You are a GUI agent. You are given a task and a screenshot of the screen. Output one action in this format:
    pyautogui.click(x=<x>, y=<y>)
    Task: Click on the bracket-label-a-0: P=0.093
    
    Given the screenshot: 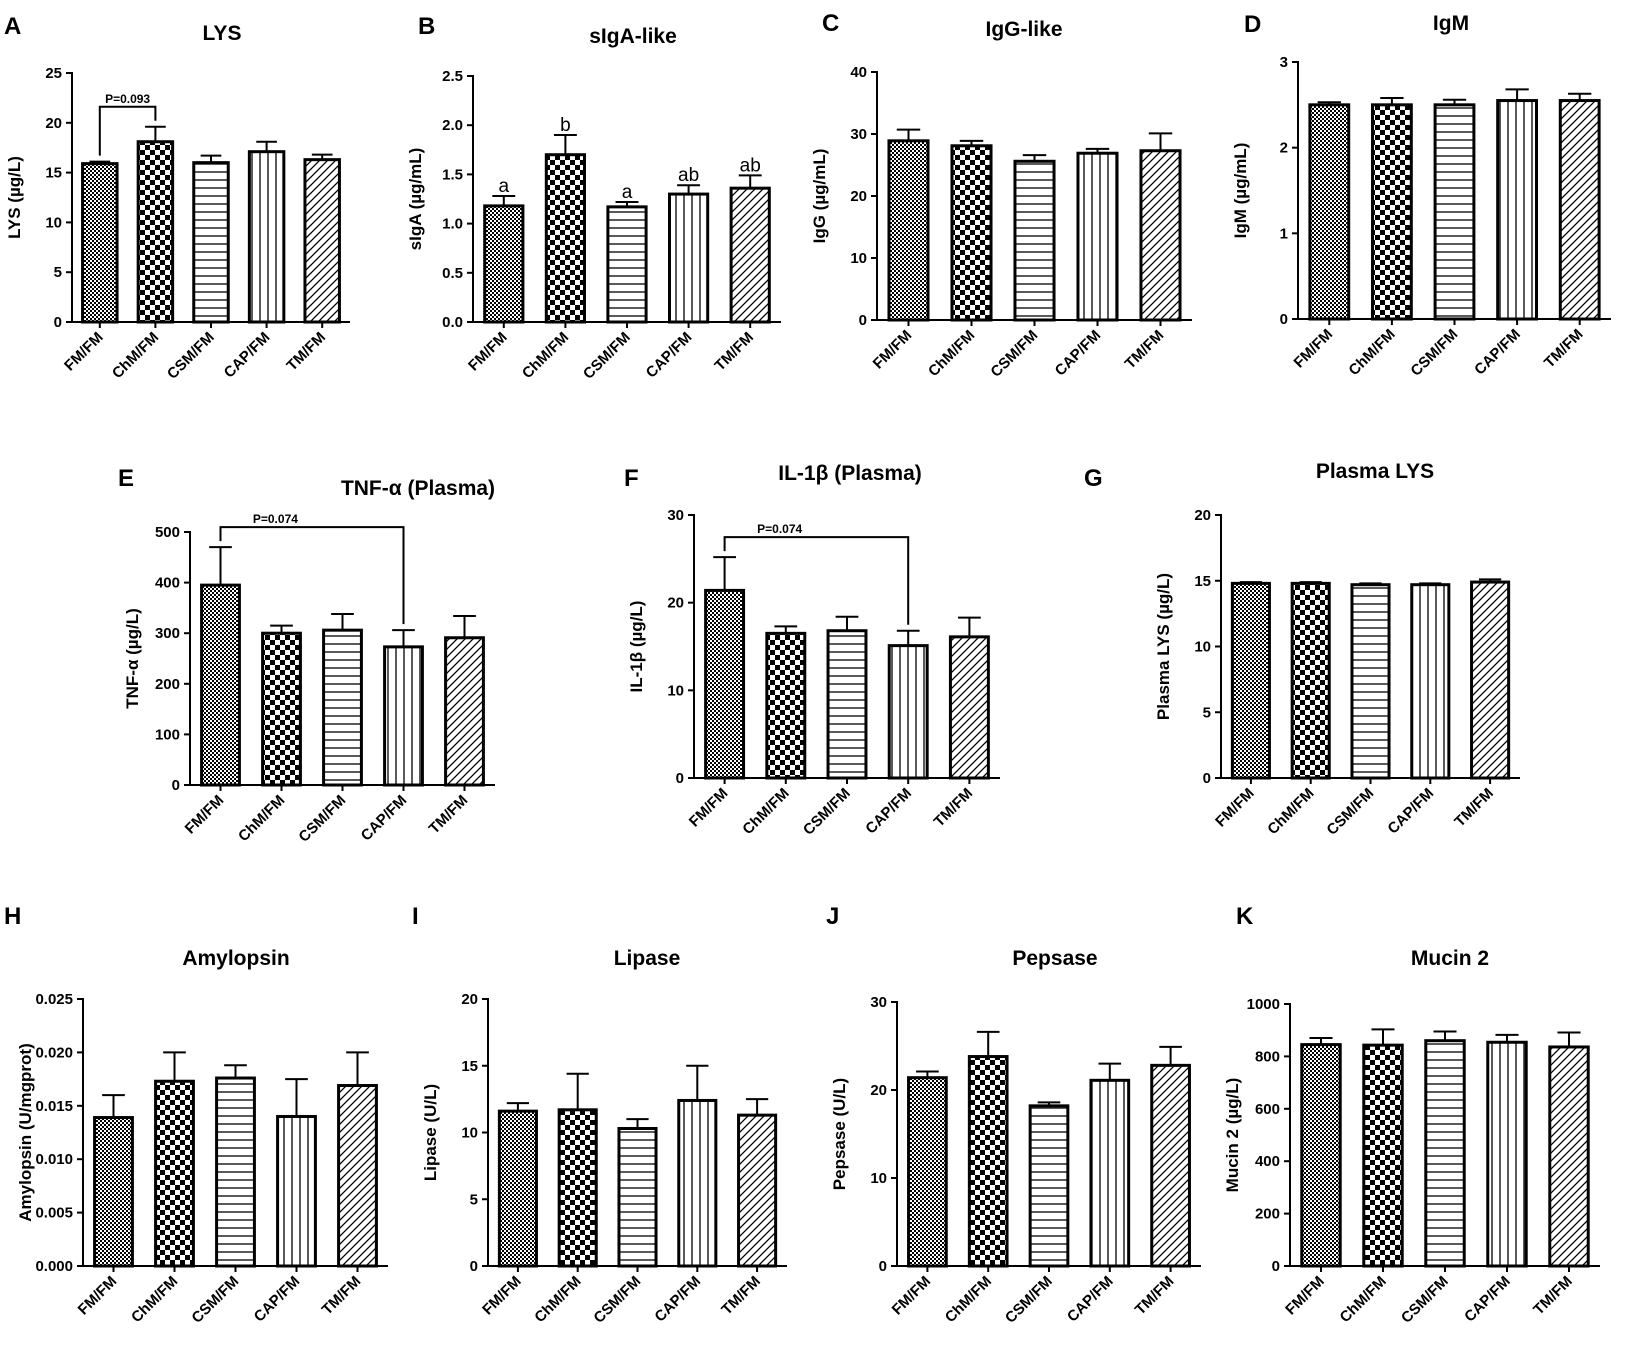 What is the action you would take?
    pyautogui.click(x=127, y=99)
    